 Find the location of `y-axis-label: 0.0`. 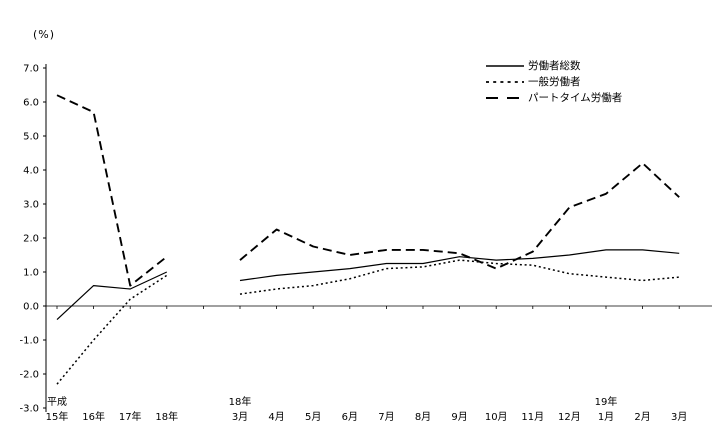

y-axis-label: 0.0 is located at coordinates (31, 307).